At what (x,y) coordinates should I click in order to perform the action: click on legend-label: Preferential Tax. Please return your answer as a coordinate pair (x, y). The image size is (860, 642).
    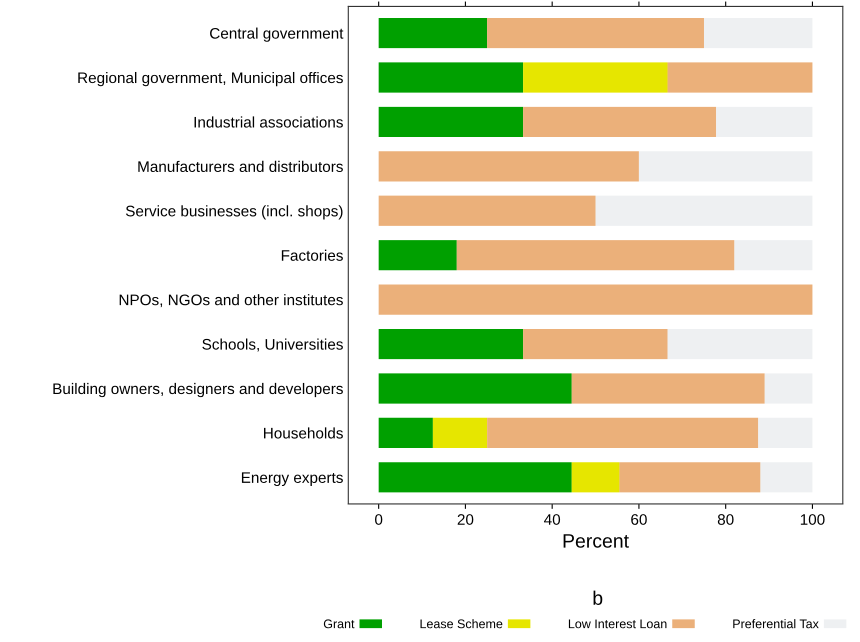
    Looking at the image, I should click on (776, 623).